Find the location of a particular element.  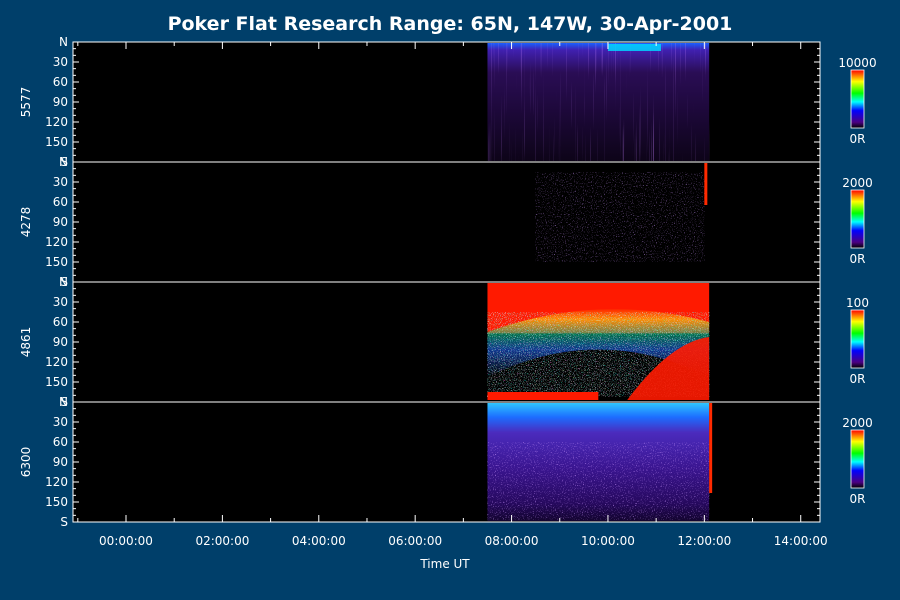

x-tick-label: 10:00:00 is located at coordinates (608, 541).